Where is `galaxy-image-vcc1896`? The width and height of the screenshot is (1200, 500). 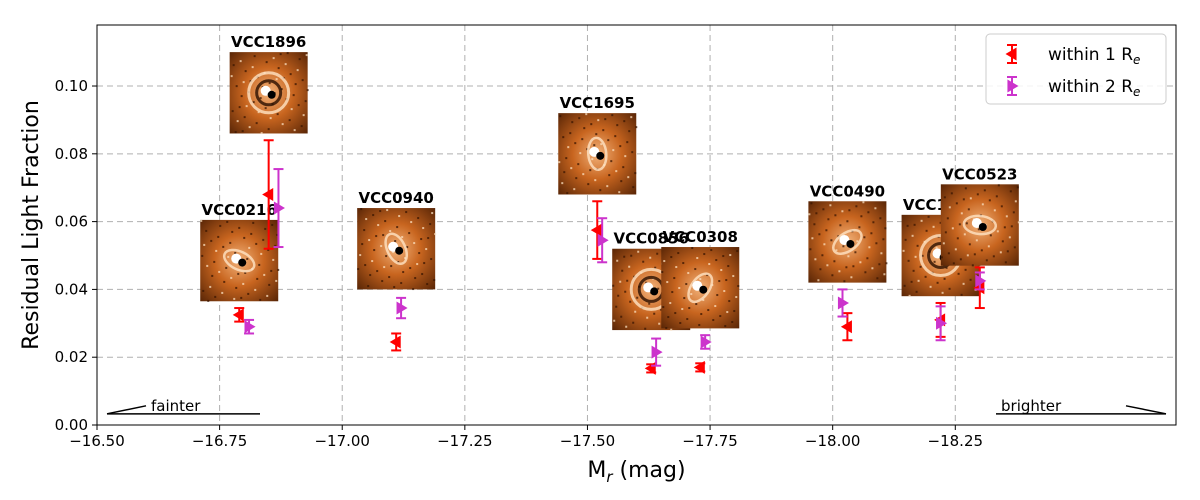
galaxy-image-vcc1896 is located at coordinates (269, 93).